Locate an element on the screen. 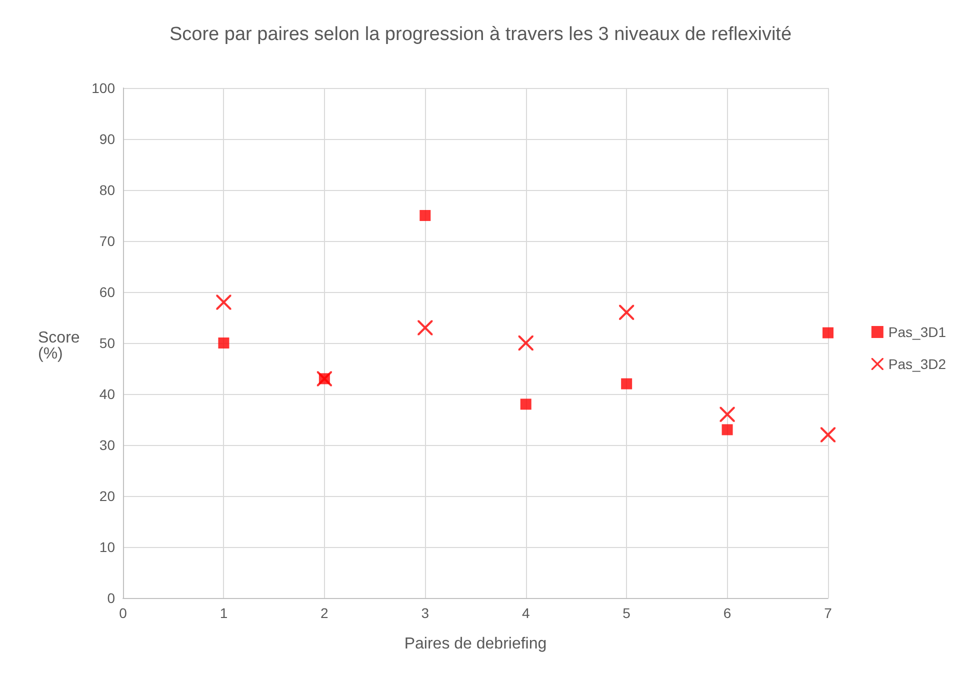 This screenshot has width=965, height=698. y-tick-label: 40 is located at coordinates (107, 394).